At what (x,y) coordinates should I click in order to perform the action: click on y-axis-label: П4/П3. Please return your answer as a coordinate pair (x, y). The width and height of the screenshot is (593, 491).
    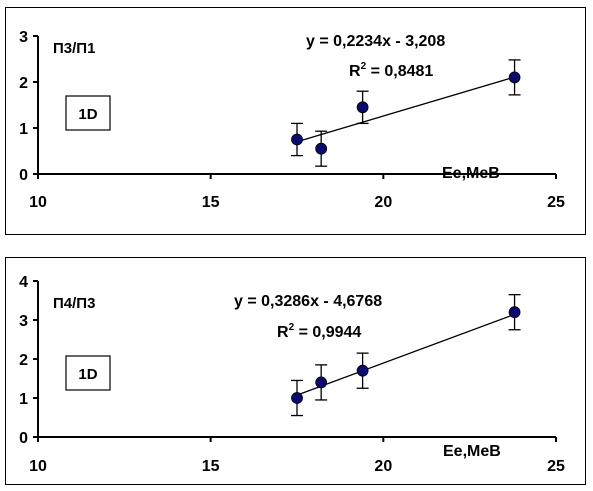
    Looking at the image, I should click on (74, 303).